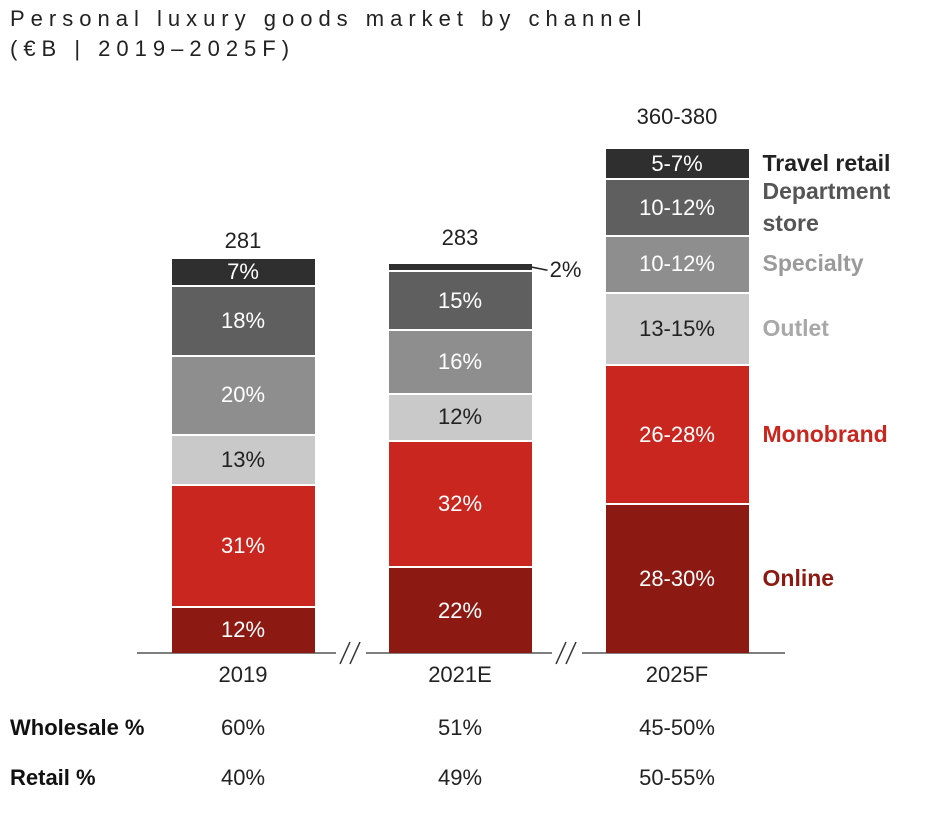 The height and width of the screenshot is (818, 950). What do you see at coordinates (77, 727) in the screenshot?
I see `row-label: Wholesale %` at bounding box center [77, 727].